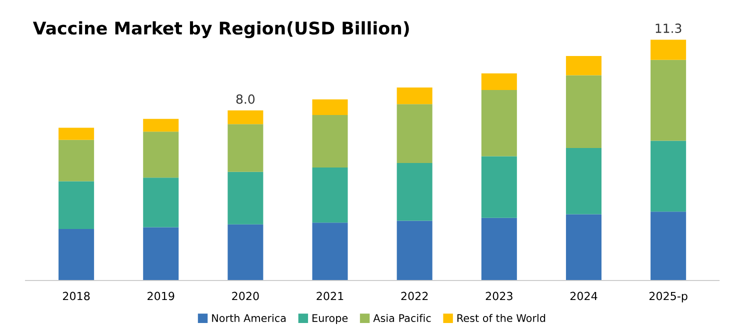 The image size is (730, 330). I want to click on x-tick-label: 2021, so click(330, 296).